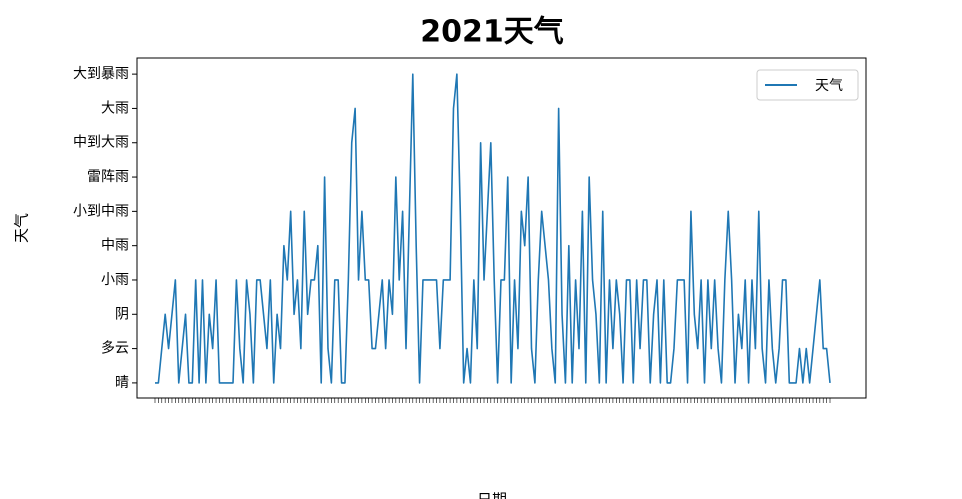 Image resolution: width=962 pixels, height=499 pixels. What do you see at coordinates (101, 143) in the screenshot?
I see `y-tick-label: 中到大雨` at bounding box center [101, 143].